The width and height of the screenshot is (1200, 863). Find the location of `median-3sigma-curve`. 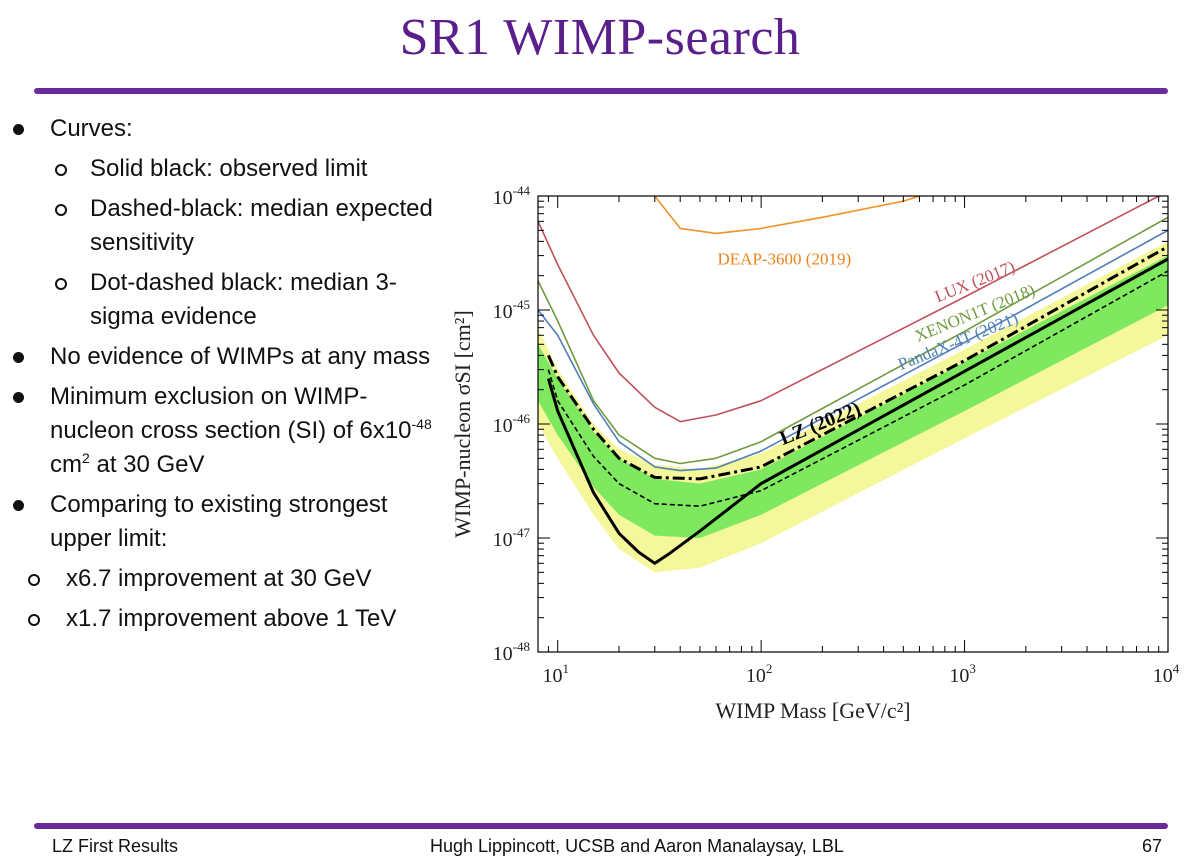

median-3sigma-curve is located at coordinates (857, 363).